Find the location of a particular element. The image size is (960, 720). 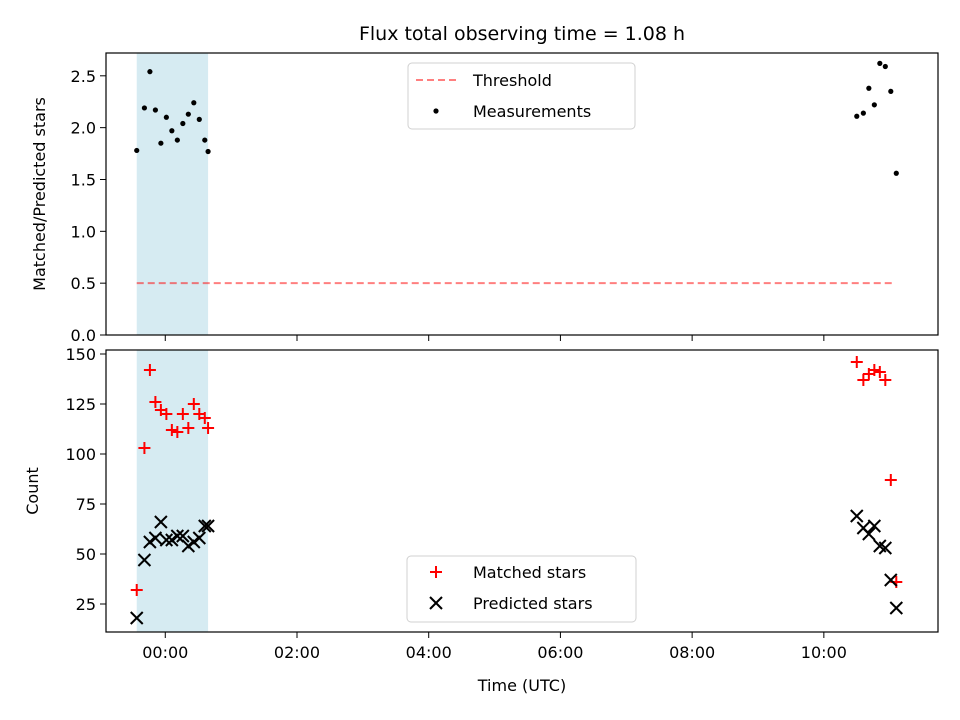

legend-predicted-swatch is located at coordinates (436, 603).